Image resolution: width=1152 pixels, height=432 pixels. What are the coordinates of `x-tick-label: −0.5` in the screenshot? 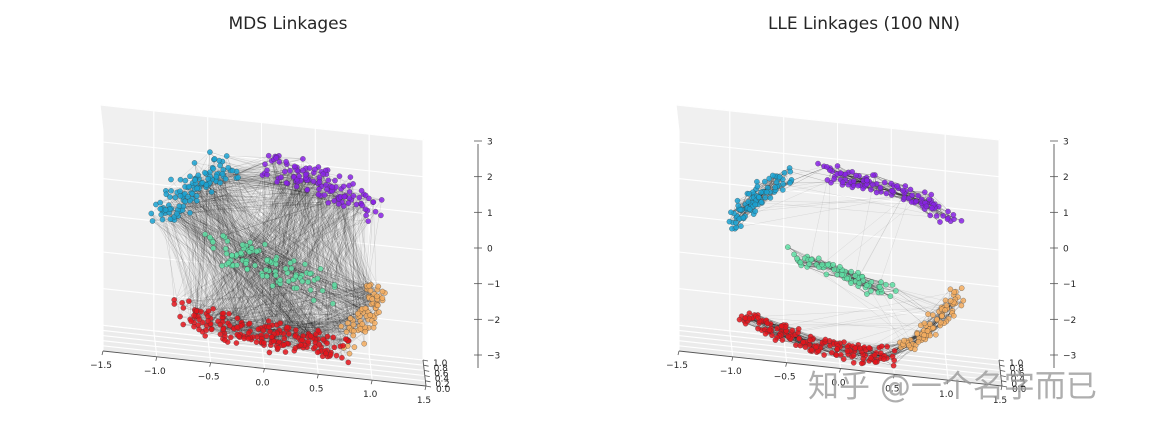 It's located at (209, 378).